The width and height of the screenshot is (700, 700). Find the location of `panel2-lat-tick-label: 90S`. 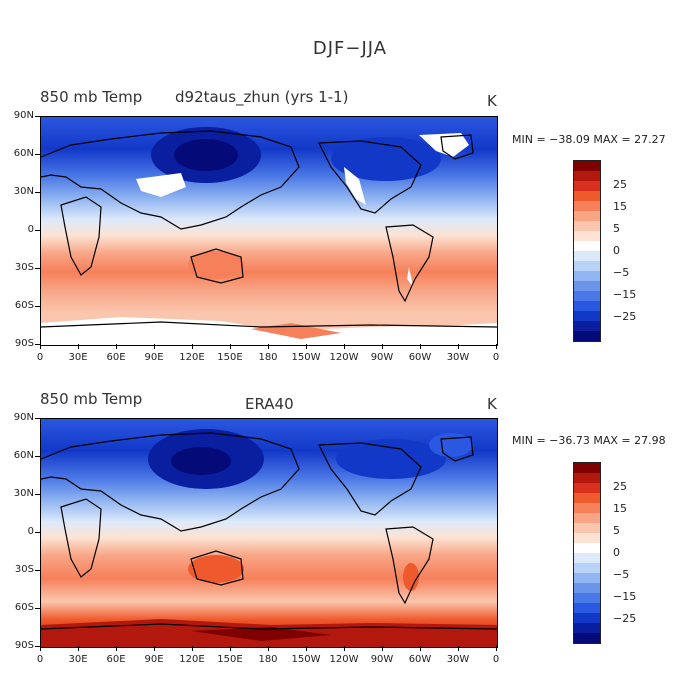

panel2-lat-tick-label: 90S is located at coordinates (24, 645).